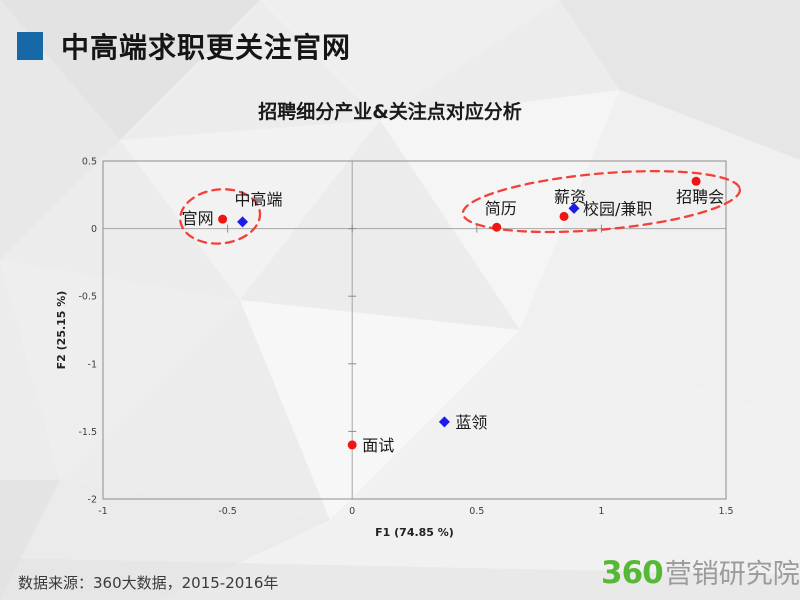  What do you see at coordinates (725, 511) in the screenshot?
I see `x-tick-label: 1.5` at bounding box center [725, 511].